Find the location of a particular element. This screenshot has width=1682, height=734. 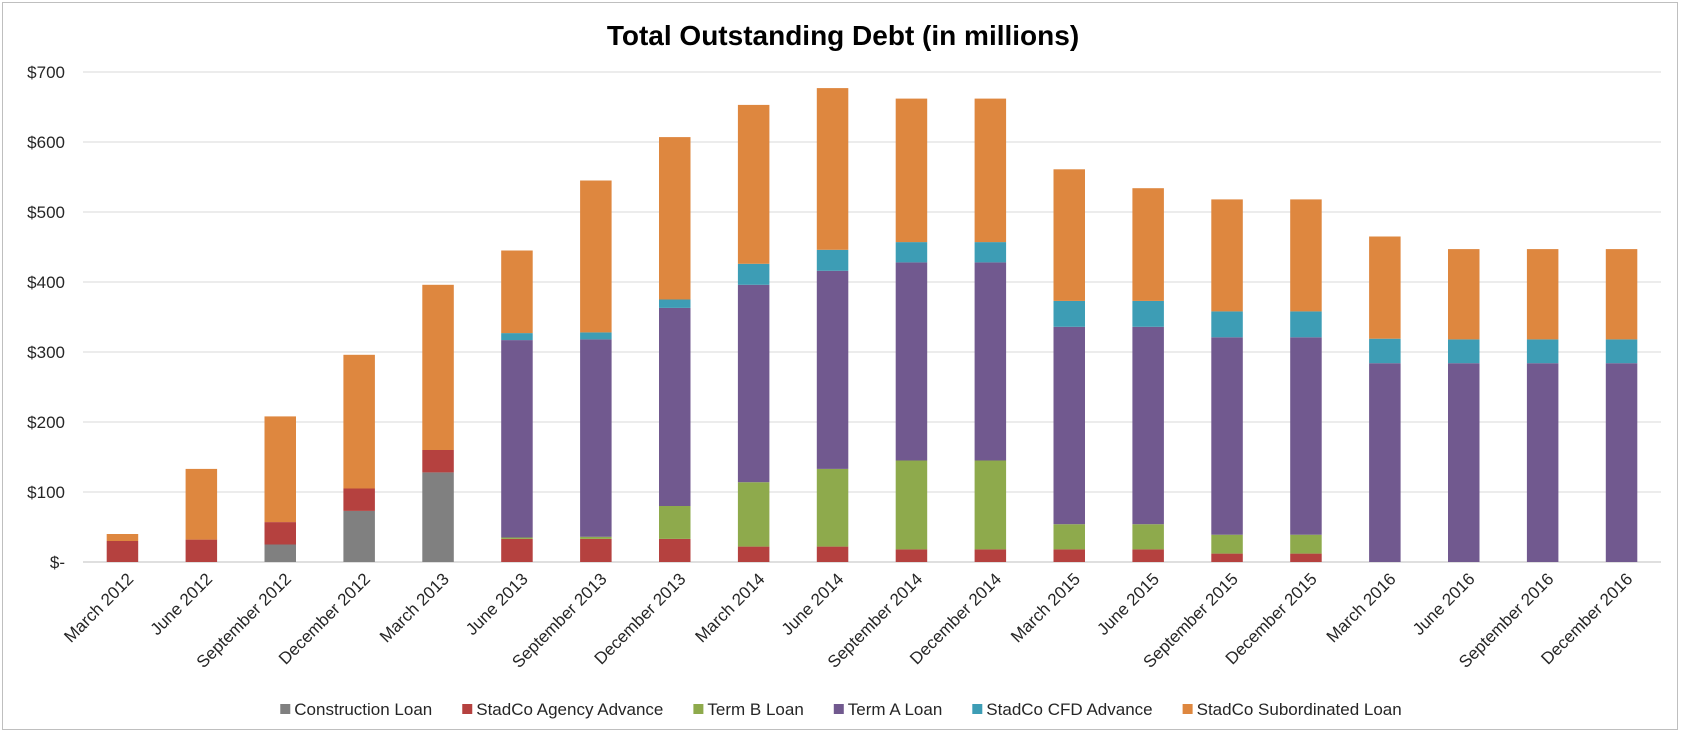

x-tick-label: June 2015 is located at coordinates (1128, 604).